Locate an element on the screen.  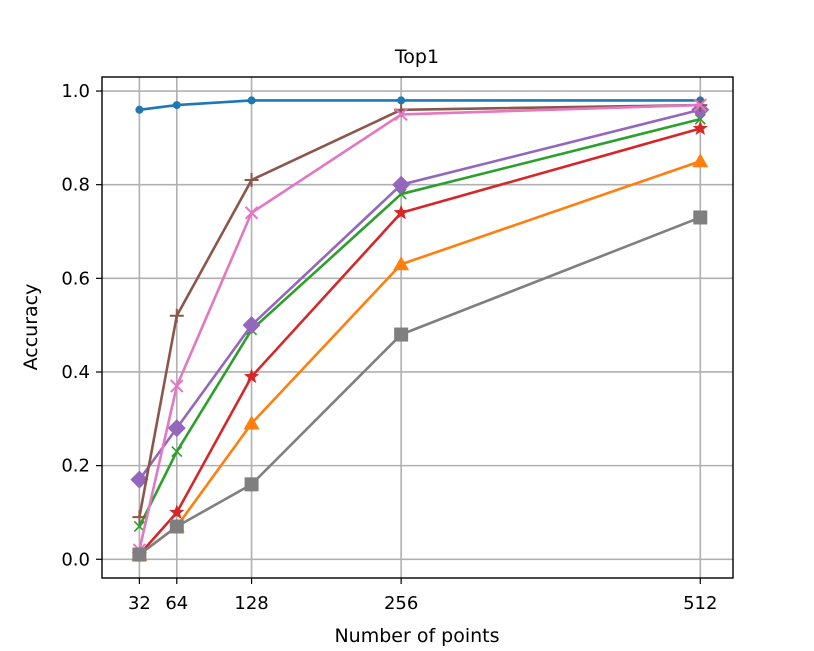
y-tick-label: 0.6 is located at coordinates (75, 278).